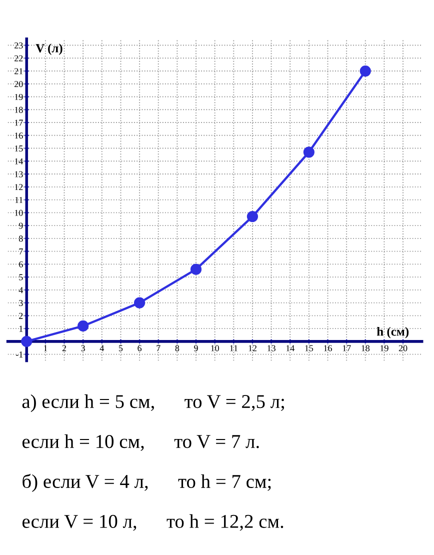 The height and width of the screenshot is (555, 434). What do you see at coordinates (366, 348) in the screenshot?
I see `x-tick-label: 18` at bounding box center [366, 348].